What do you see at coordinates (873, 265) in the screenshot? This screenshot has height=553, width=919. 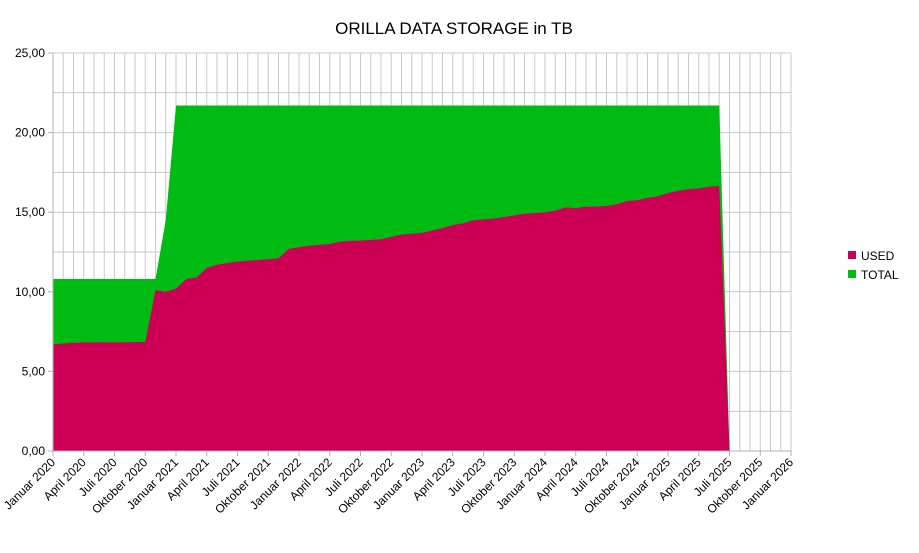 I see `legend: USED TOTAL` at bounding box center [873, 265].